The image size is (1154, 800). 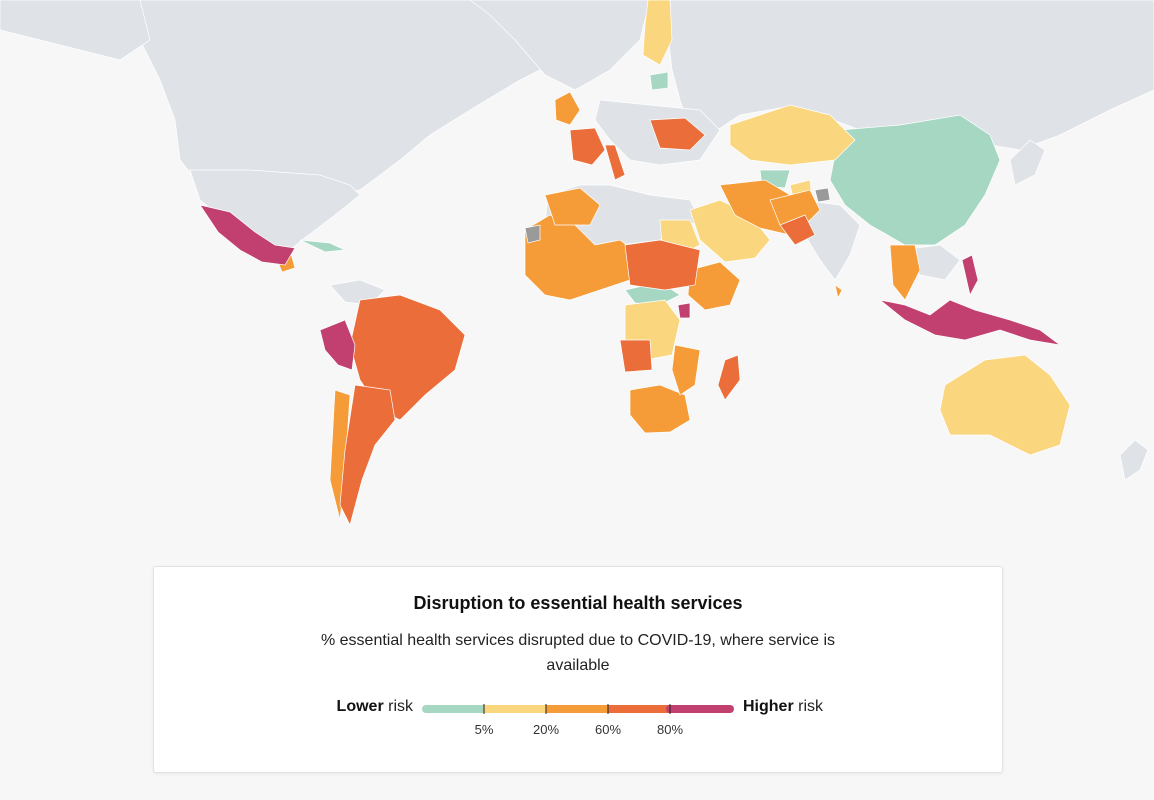 What do you see at coordinates (970, 275) in the screenshot?
I see `country-philippines` at bounding box center [970, 275].